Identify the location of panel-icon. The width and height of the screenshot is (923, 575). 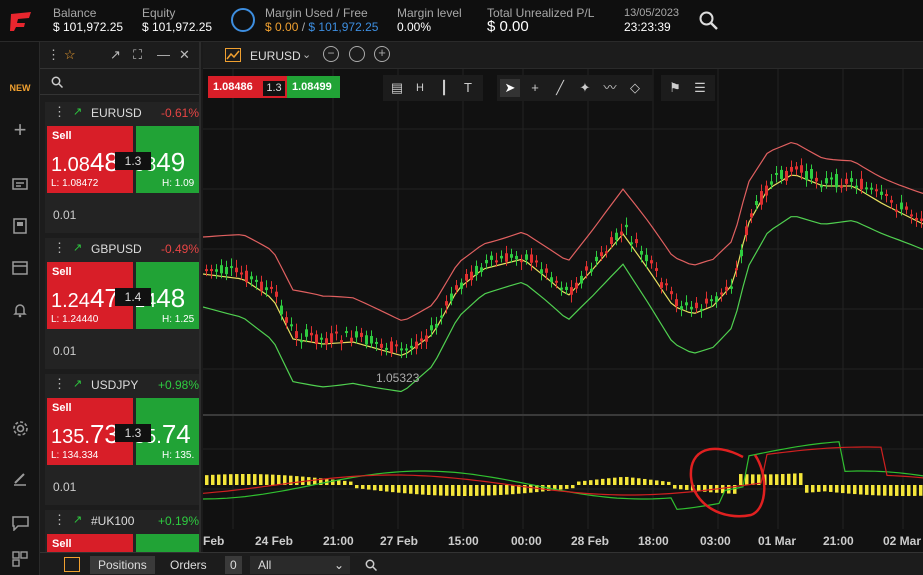
(72, 564).